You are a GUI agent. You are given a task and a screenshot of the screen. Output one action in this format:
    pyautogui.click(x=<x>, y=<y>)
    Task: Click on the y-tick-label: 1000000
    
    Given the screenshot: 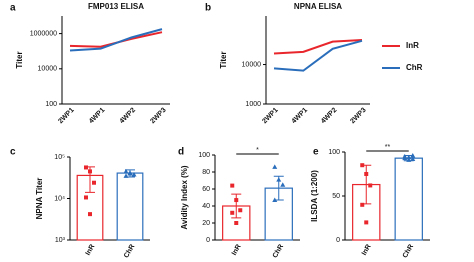 What is the action you would take?
    pyautogui.click(x=43, y=33)
    